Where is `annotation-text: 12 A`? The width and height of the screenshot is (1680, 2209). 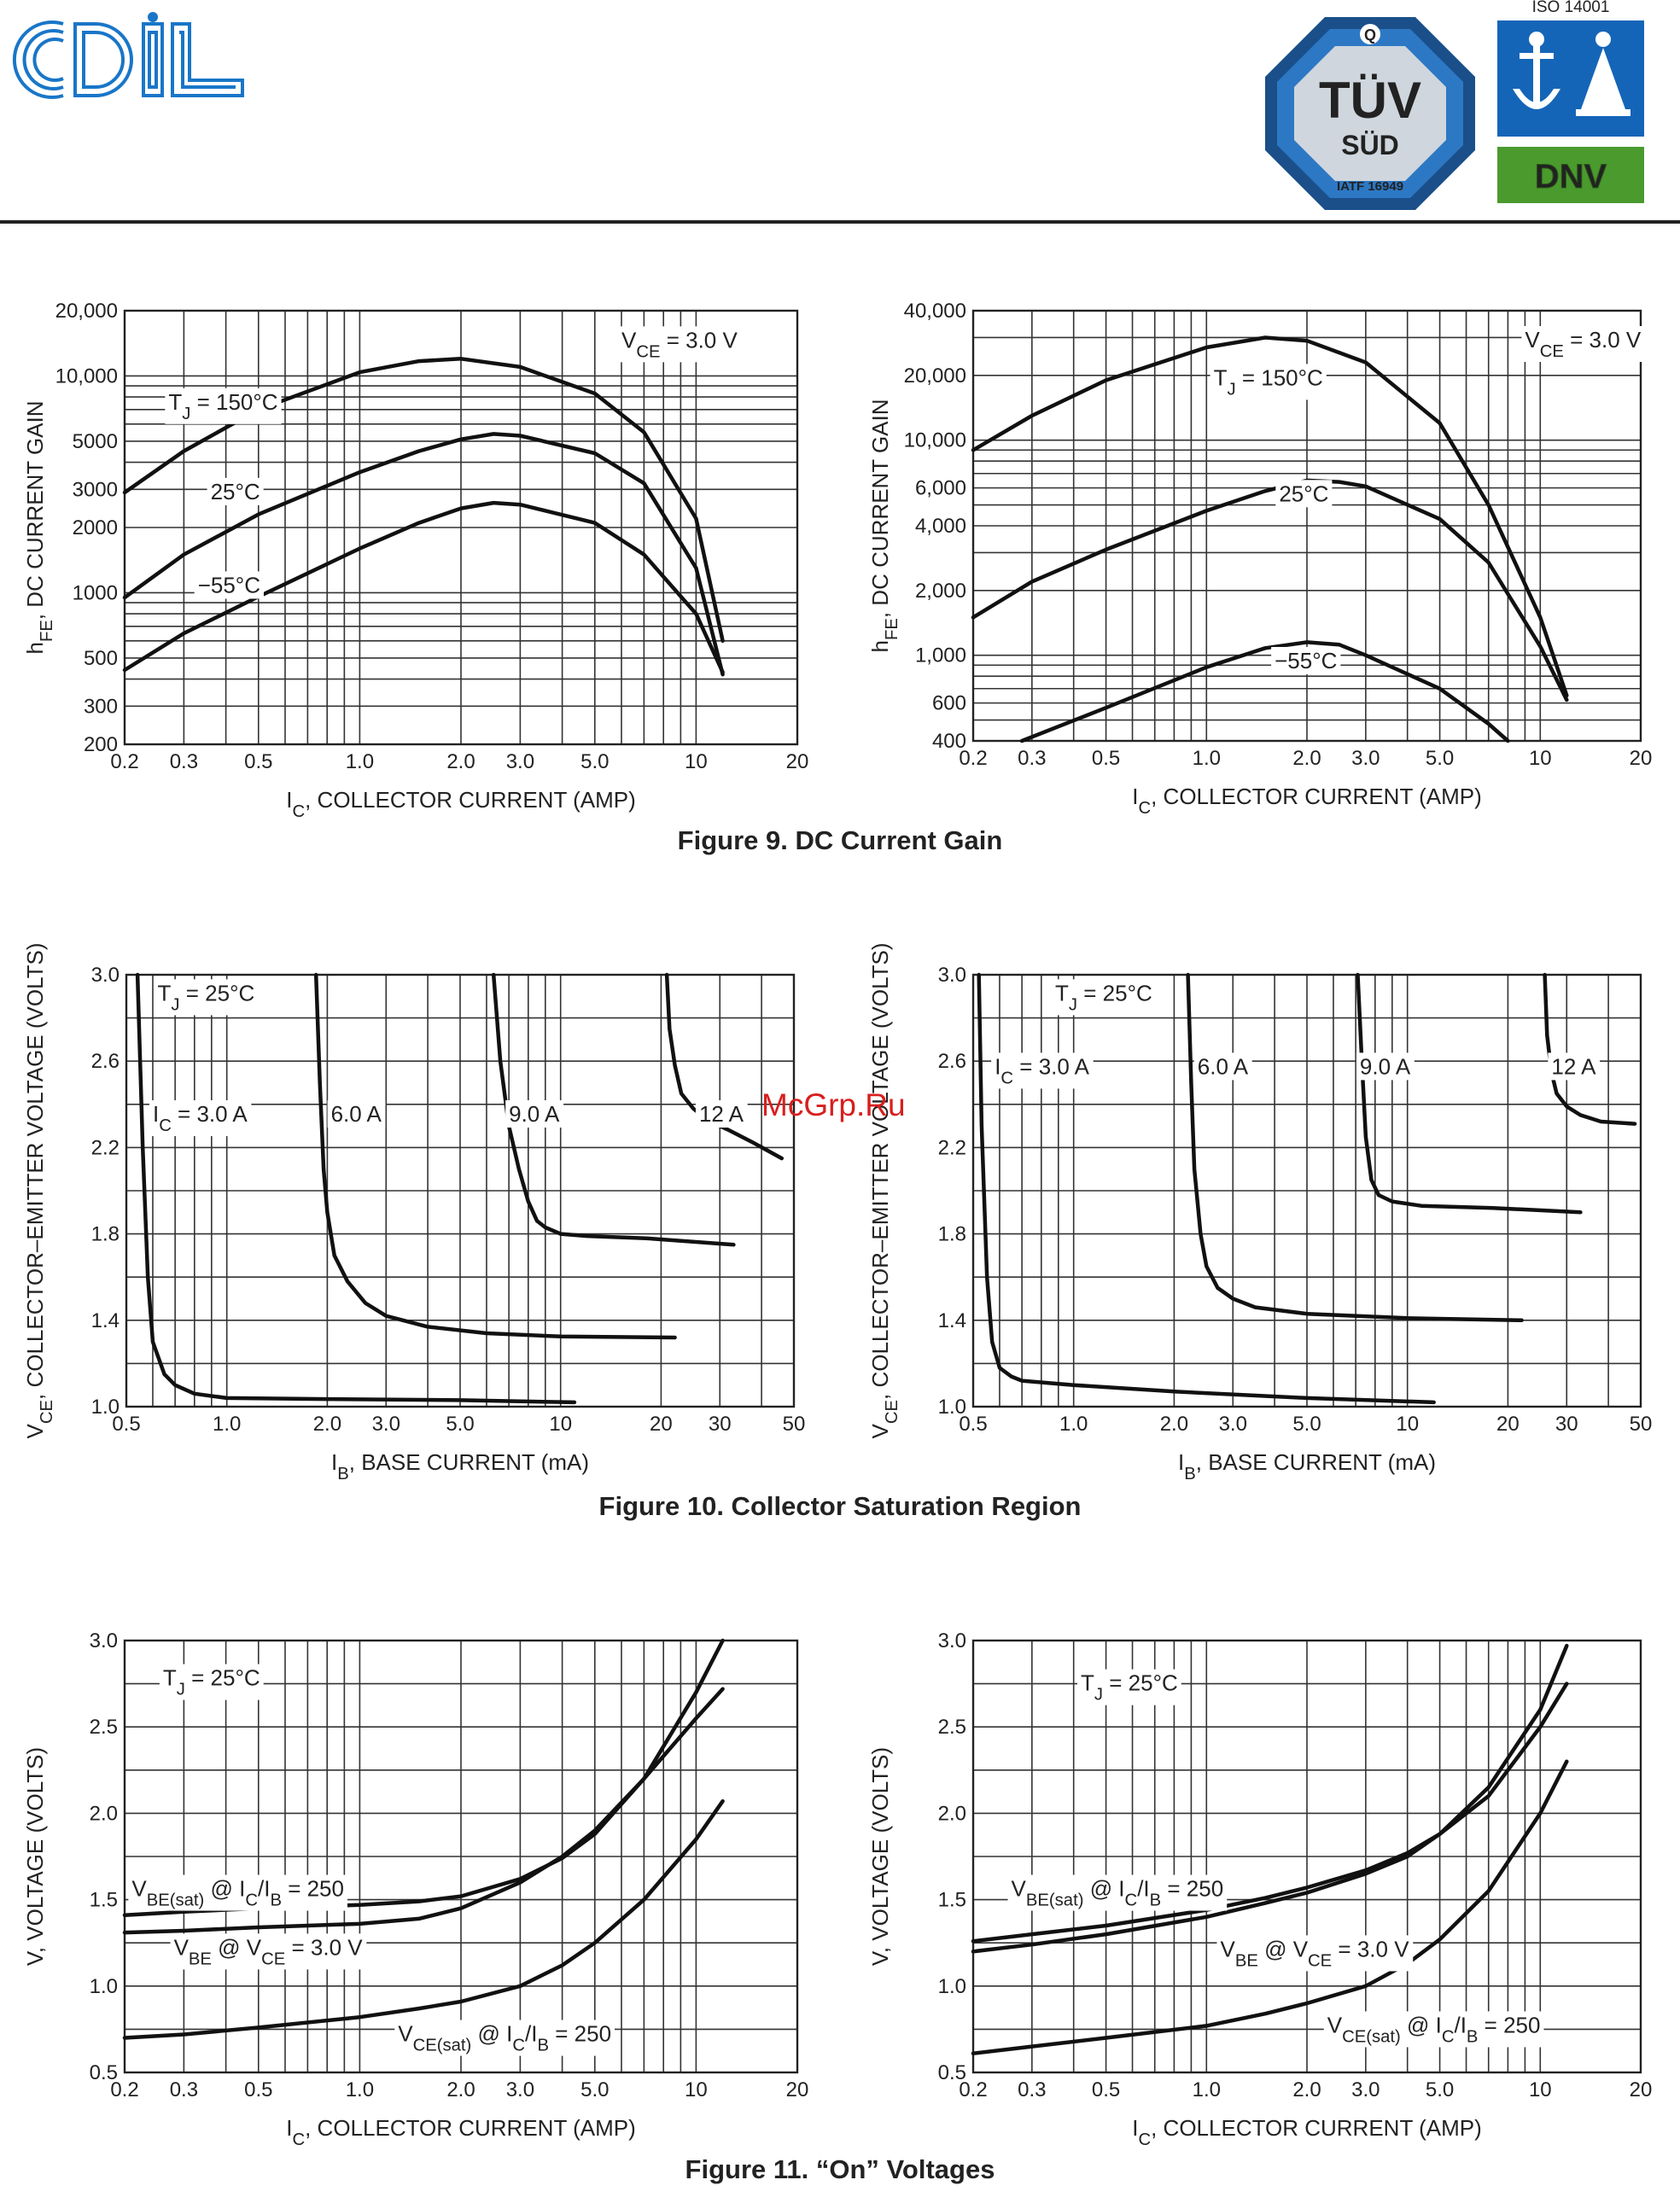 annotation-text: 12 A is located at coordinates (1573, 1066).